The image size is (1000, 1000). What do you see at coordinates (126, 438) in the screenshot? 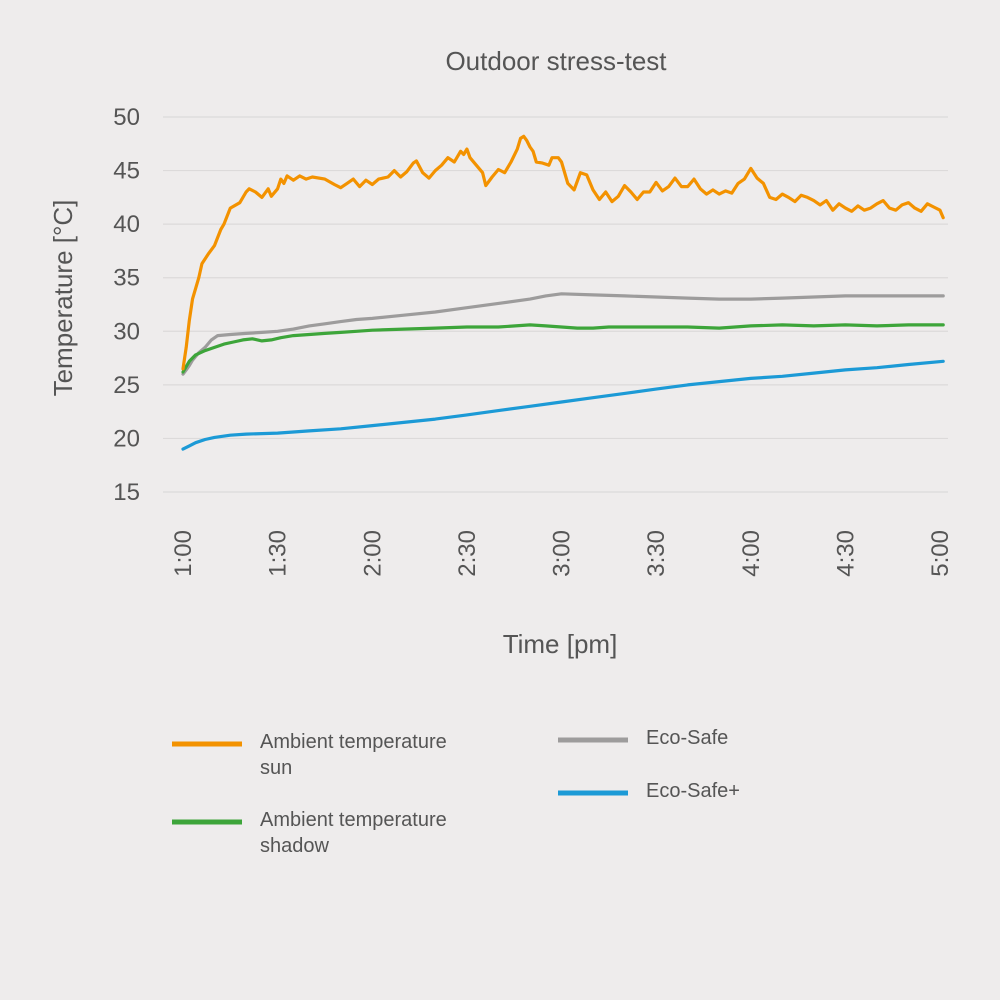
I see `y-tick-label: 20` at bounding box center [126, 438].